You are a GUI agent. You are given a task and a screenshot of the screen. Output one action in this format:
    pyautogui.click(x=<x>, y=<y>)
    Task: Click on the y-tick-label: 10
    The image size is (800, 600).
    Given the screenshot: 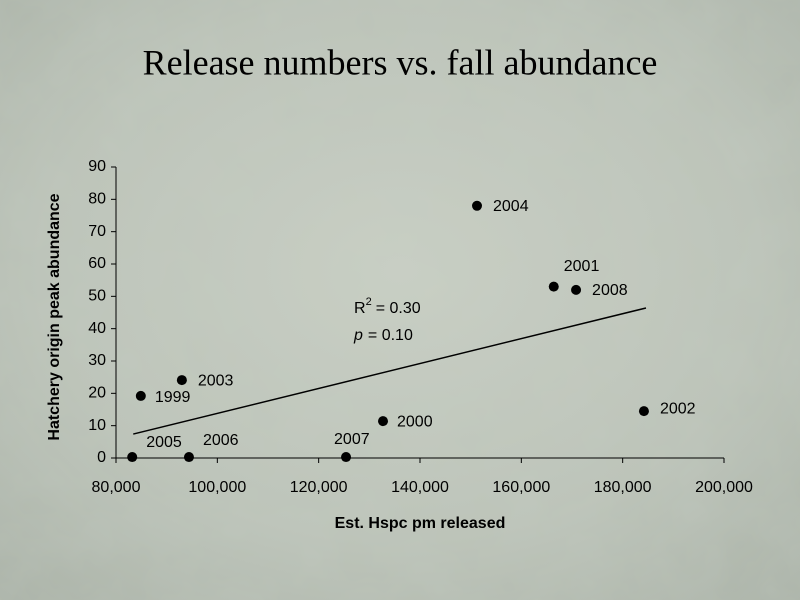 What is the action you would take?
    pyautogui.click(x=97, y=425)
    